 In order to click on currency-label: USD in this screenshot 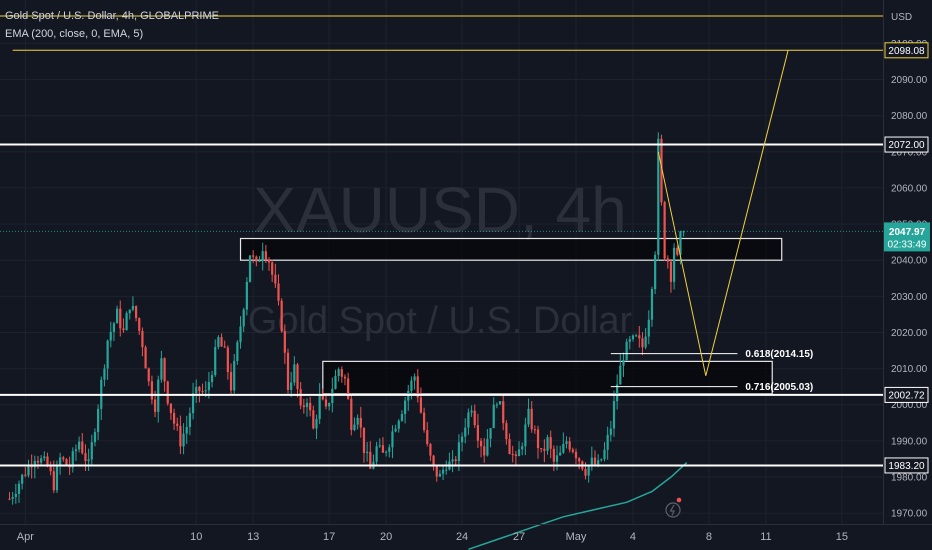, I will do `click(901, 17)`.